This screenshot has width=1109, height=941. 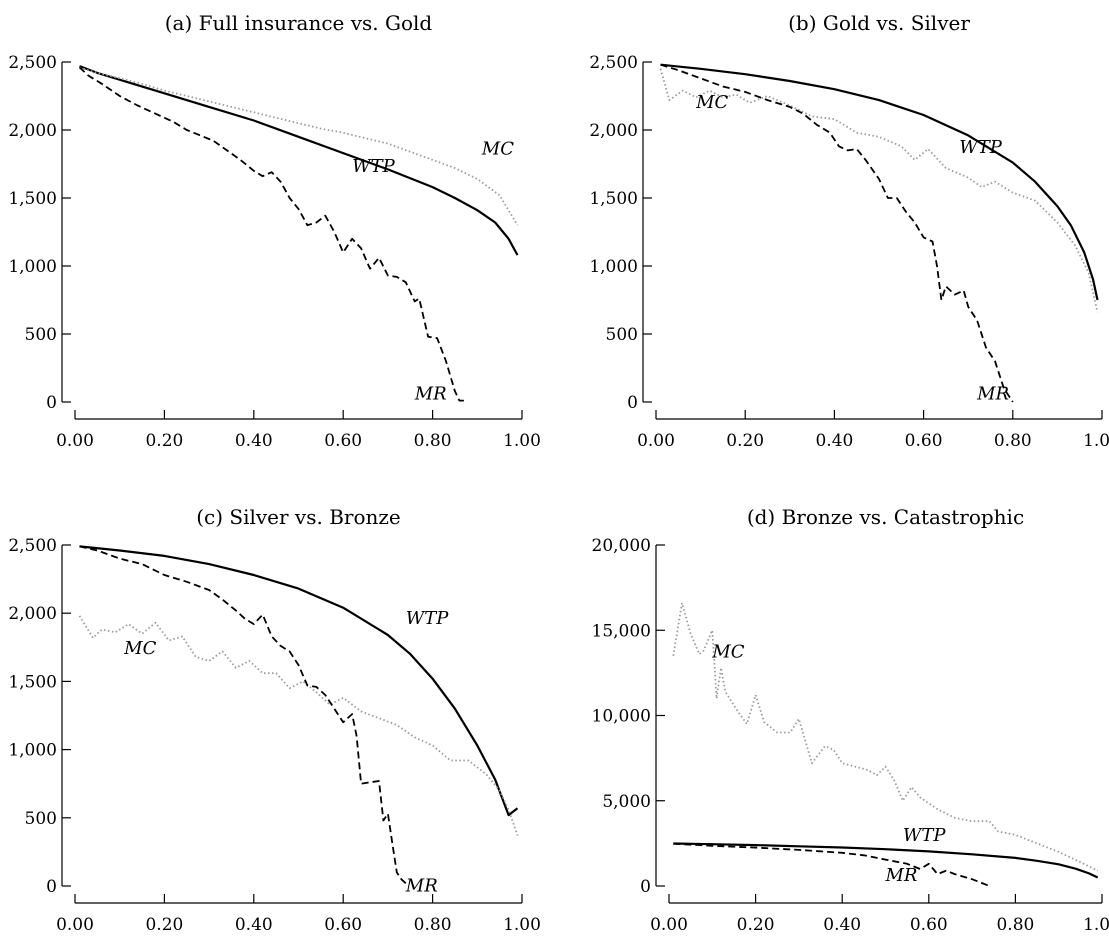 I want to click on panel-a-mc-label: MC, so click(x=497, y=148).